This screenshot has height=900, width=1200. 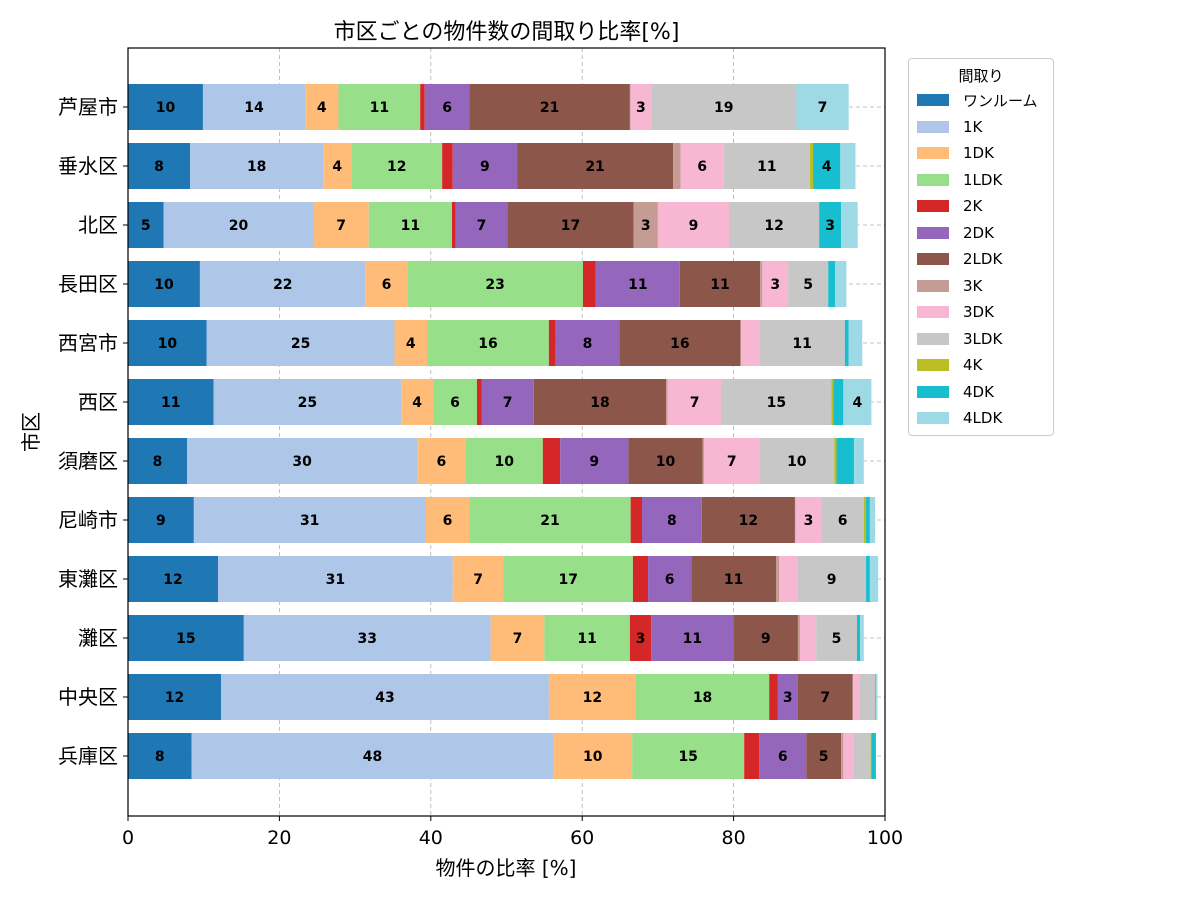 I want to click on legend-item: 3LDK, so click(x=981, y=339).